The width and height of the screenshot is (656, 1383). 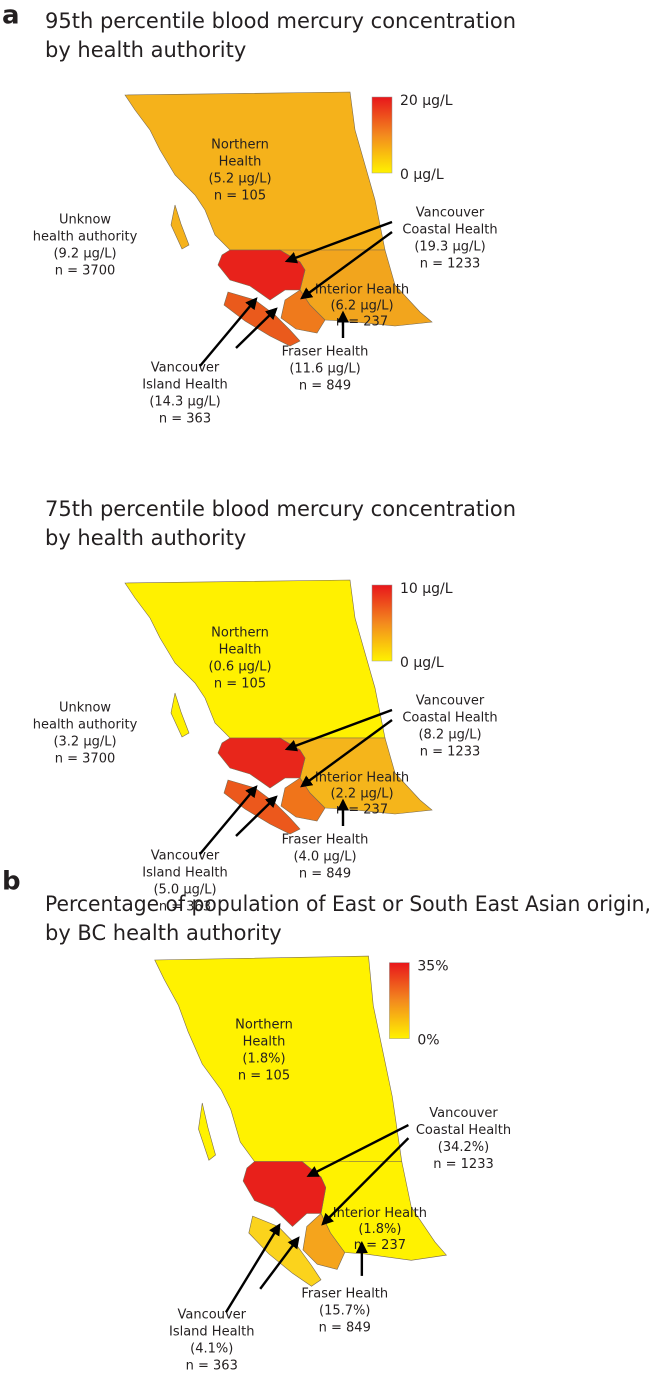 What do you see at coordinates (11, 16) in the screenshot?
I see `panel-letter: a` at bounding box center [11, 16].